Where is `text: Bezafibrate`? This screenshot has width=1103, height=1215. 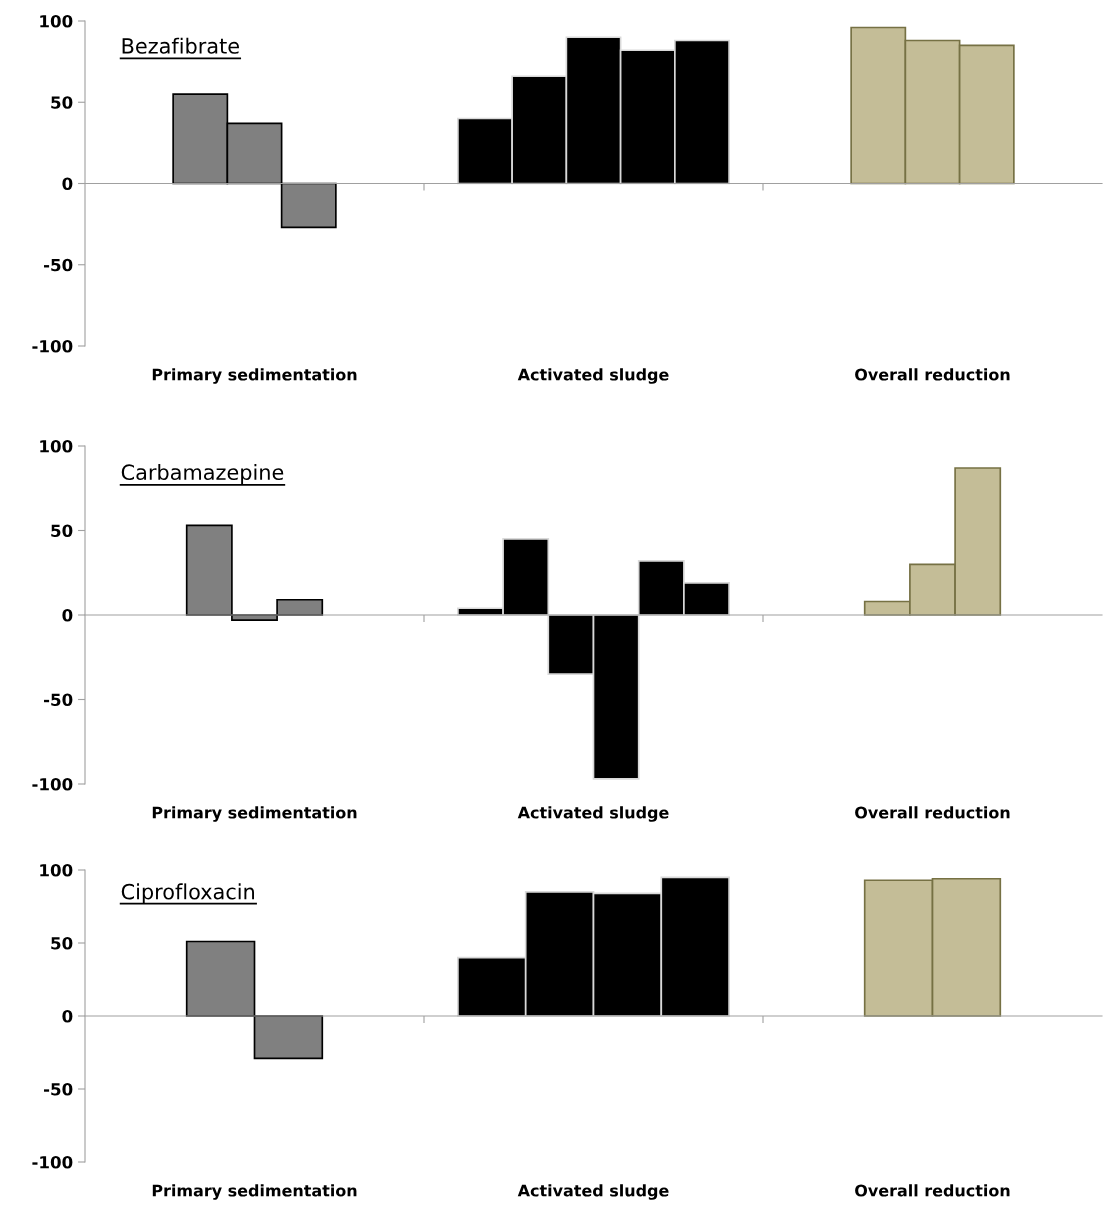
text: Bezafibrate is located at coordinates (180, 45).